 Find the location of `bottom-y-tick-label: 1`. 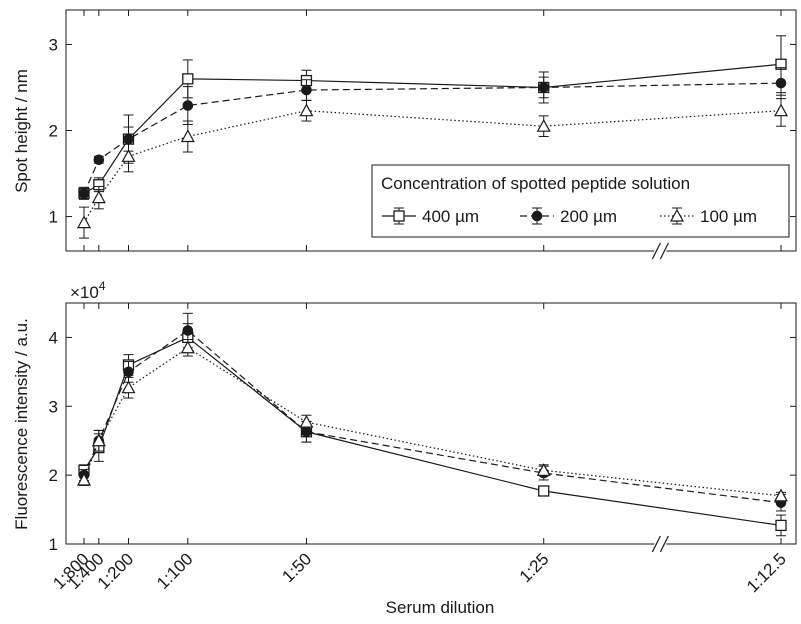

bottom-y-tick-label: 1 is located at coordinates (53, 544).